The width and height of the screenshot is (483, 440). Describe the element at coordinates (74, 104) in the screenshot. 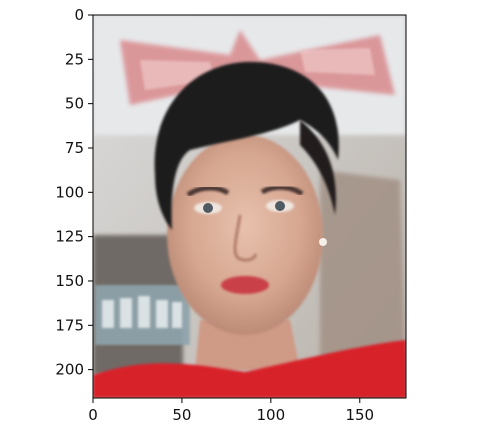

I see `y-tick-label: 50` at that location.